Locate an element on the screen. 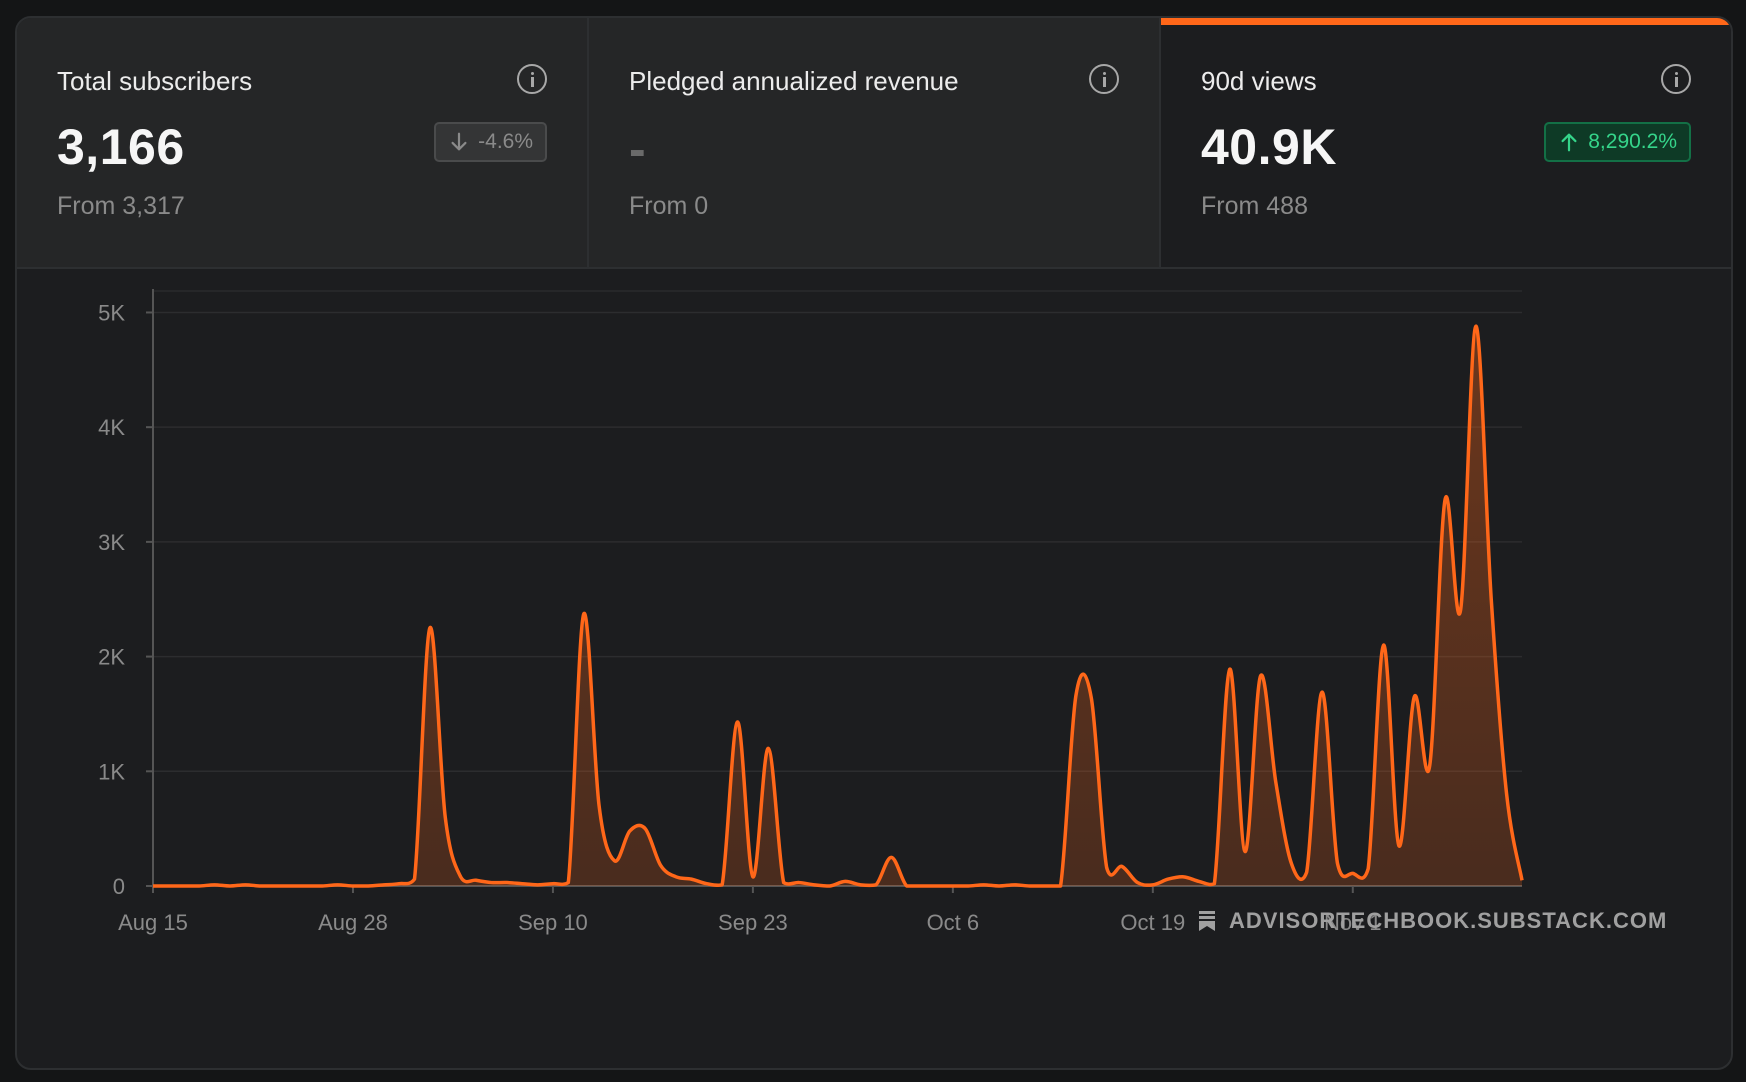 The width and height of the screenshot is (1746, 1082). card-value: - is located at coordinates (638, 149).